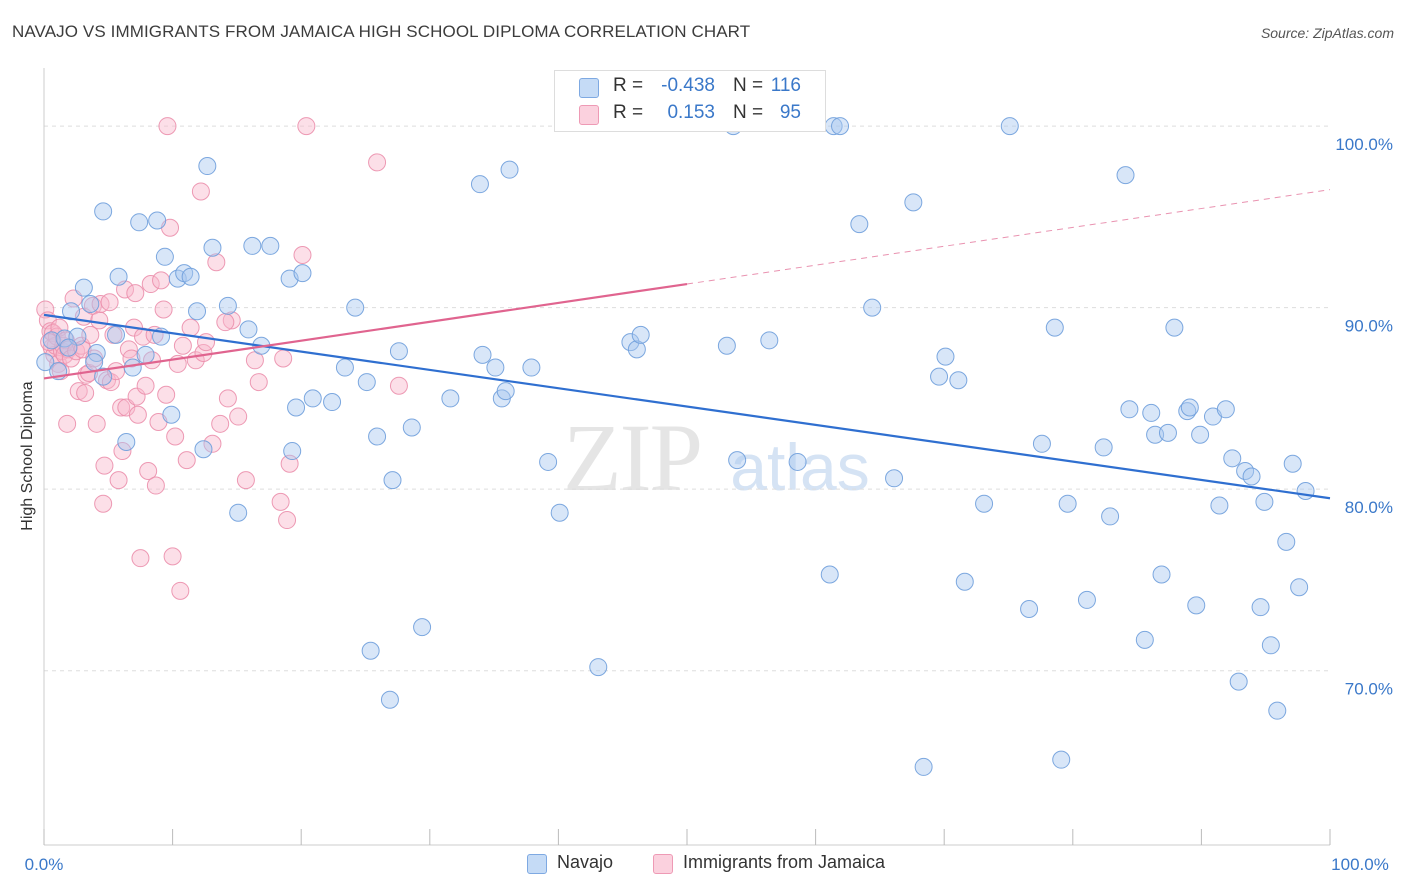 The height and width of the screenshot is (892, 1406). What do you see at coordinates (790, 112) in the screenshot?
I see `legend-n-value: 95` at bounding box center [790, 112].